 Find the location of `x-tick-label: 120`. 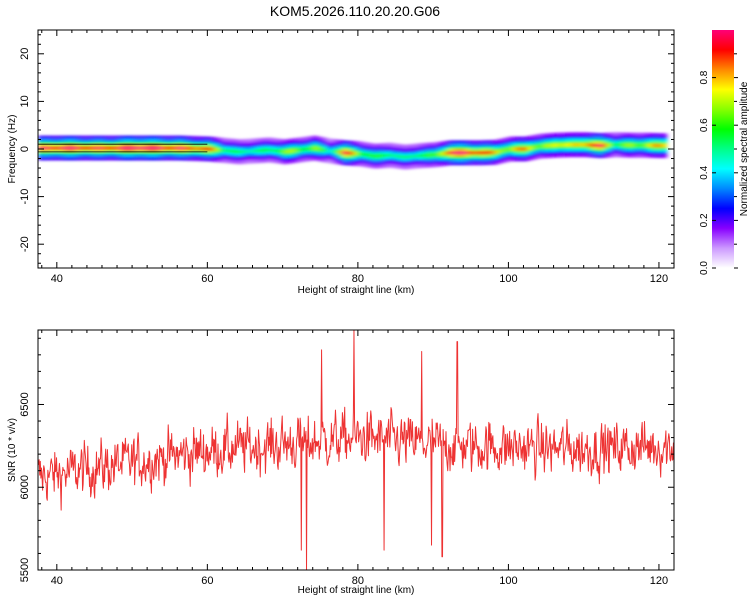

x-tick-label: 120 is located at coordinates (659, 279).